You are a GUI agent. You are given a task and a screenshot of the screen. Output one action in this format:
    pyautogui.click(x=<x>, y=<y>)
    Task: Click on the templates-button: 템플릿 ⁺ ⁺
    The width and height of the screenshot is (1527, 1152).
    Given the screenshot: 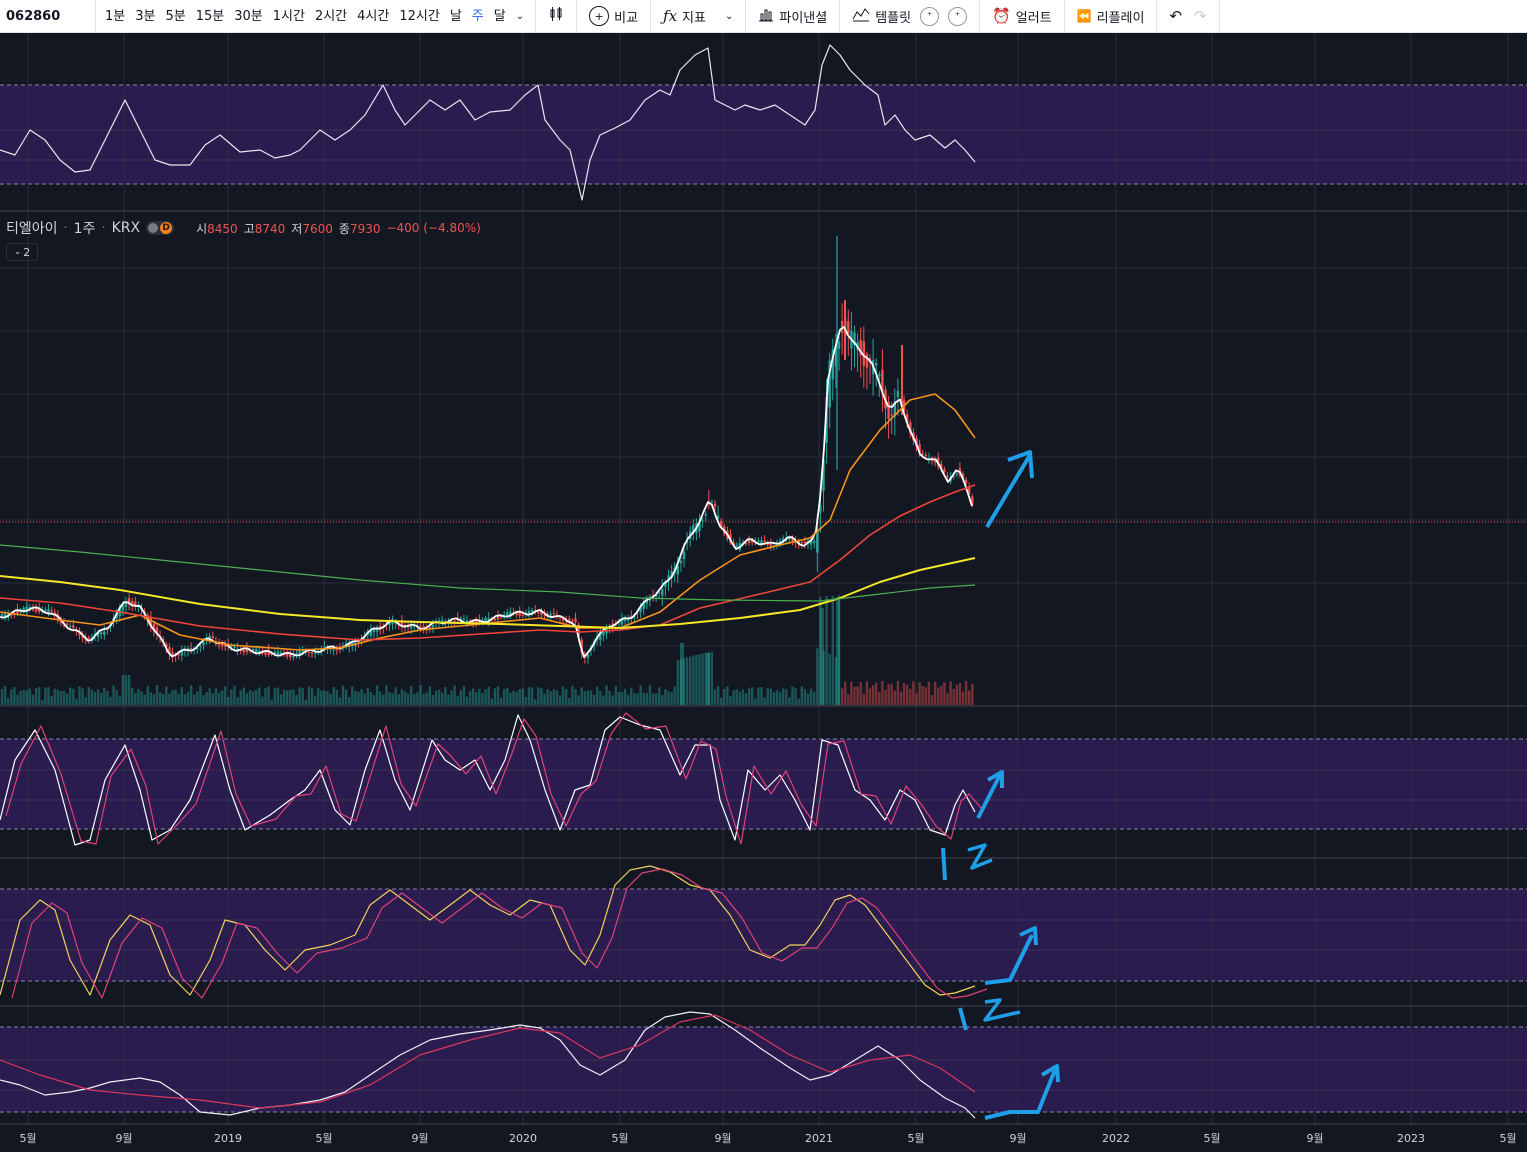 What is the action you would take?
    pyautogui.click(x=909, y=16)
    